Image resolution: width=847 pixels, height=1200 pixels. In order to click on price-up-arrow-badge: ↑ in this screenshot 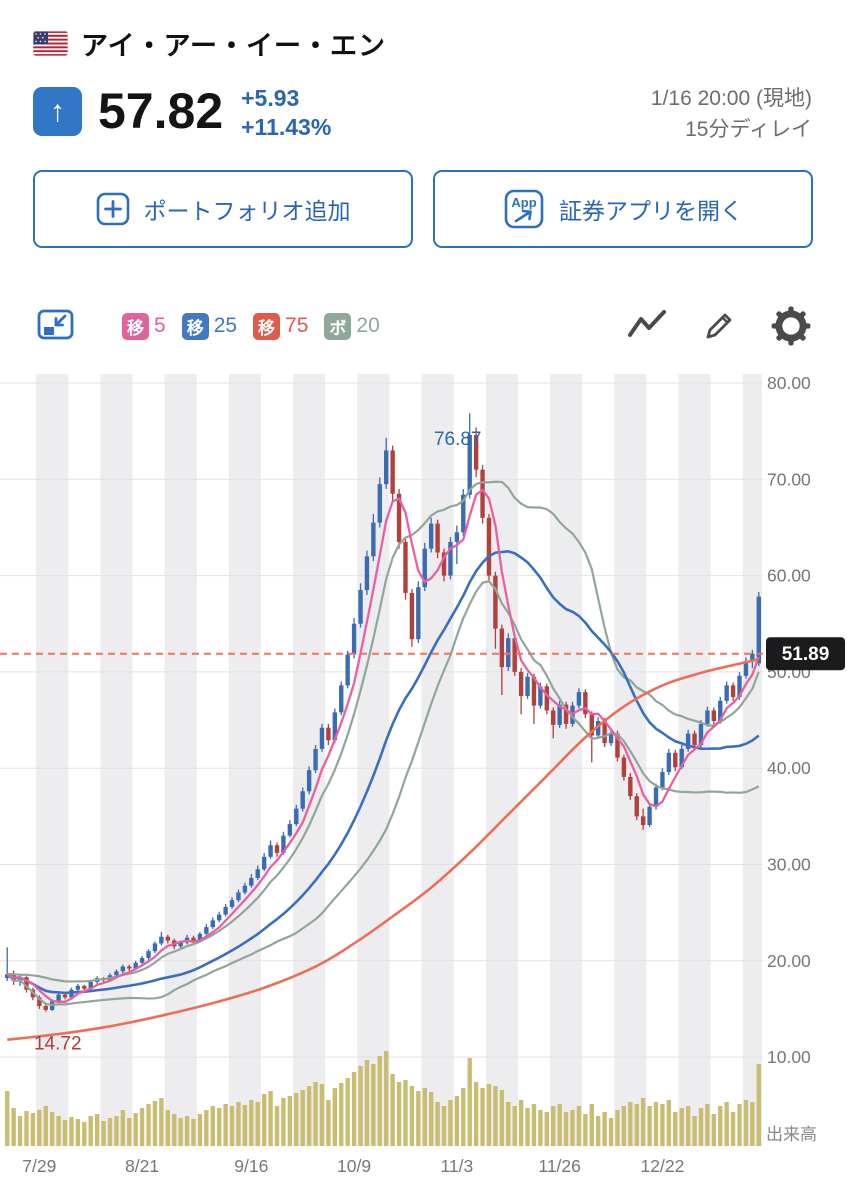, I will do `click(57, 111)`.